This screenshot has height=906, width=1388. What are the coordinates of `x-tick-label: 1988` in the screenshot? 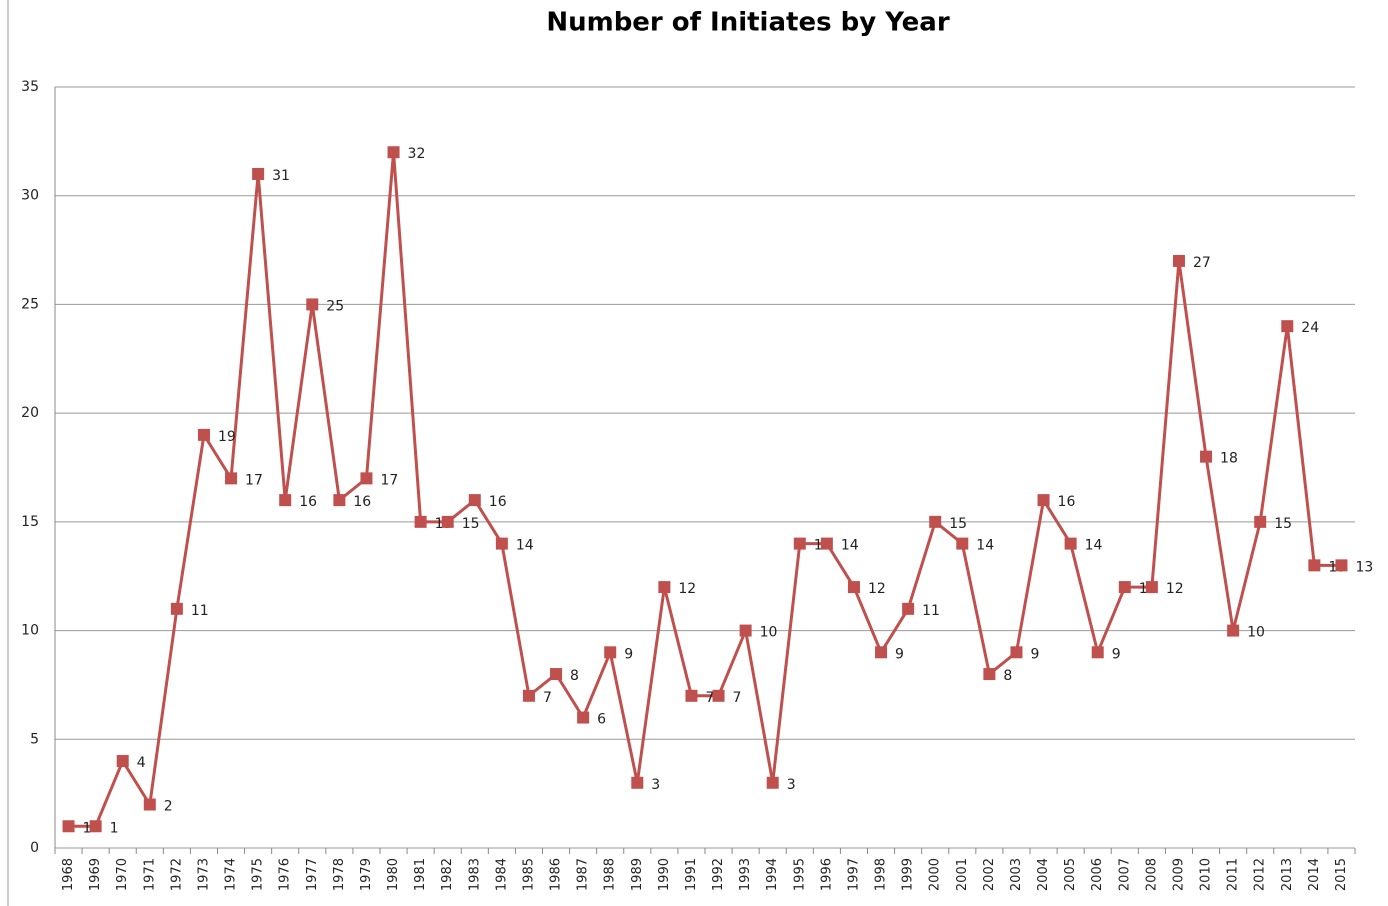 It's located at (610, 874).